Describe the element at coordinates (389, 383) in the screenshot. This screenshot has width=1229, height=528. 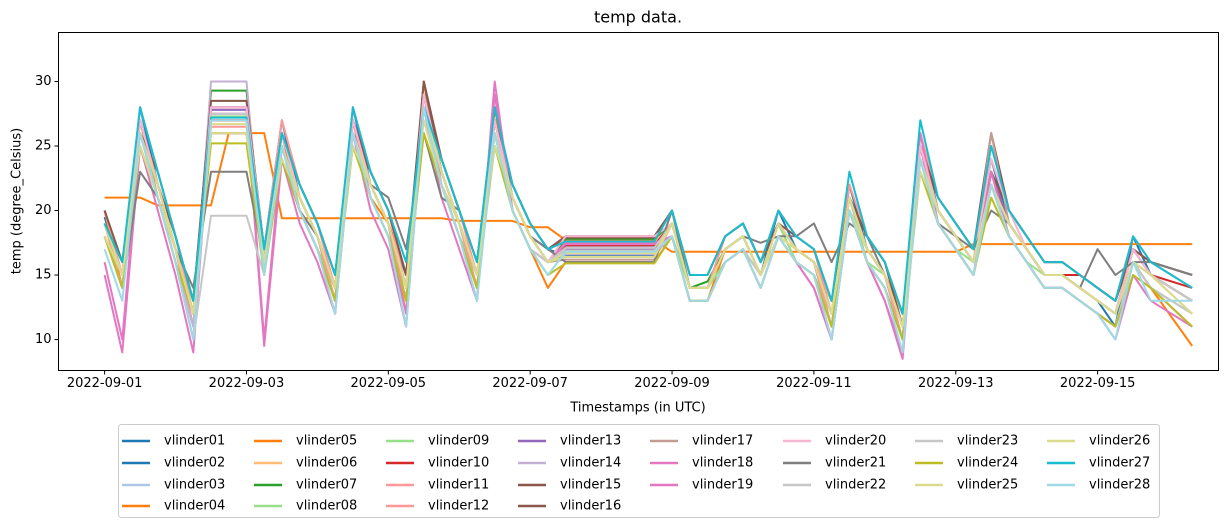
I see `x-tick-label: 2022-09-05` at that location.